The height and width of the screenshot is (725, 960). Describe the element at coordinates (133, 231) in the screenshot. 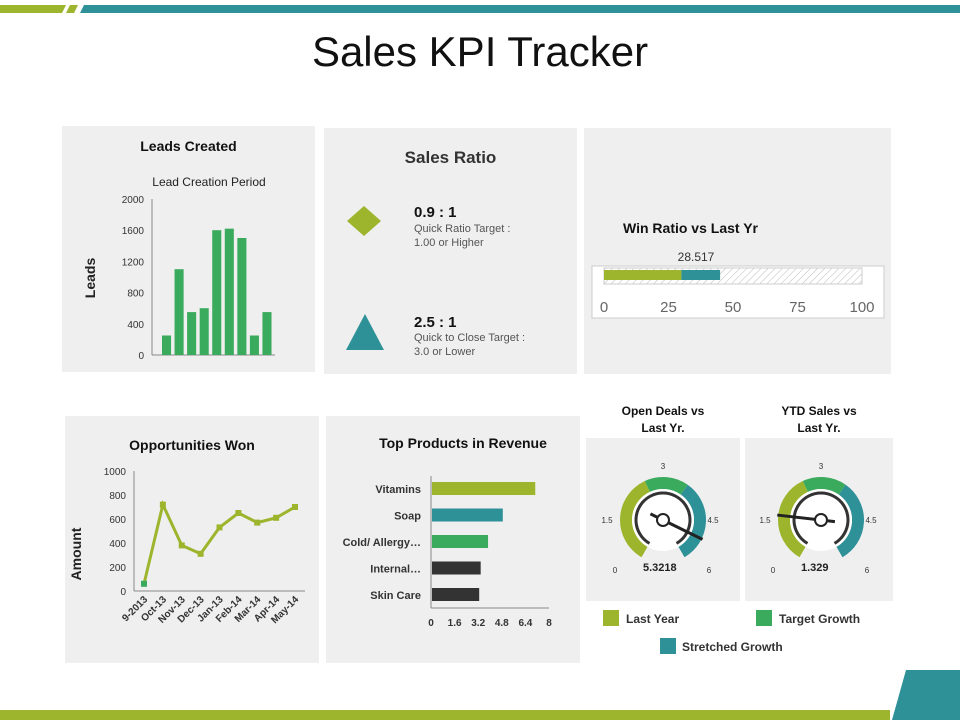

I see `leads-ytick-label: 1600` at that location.